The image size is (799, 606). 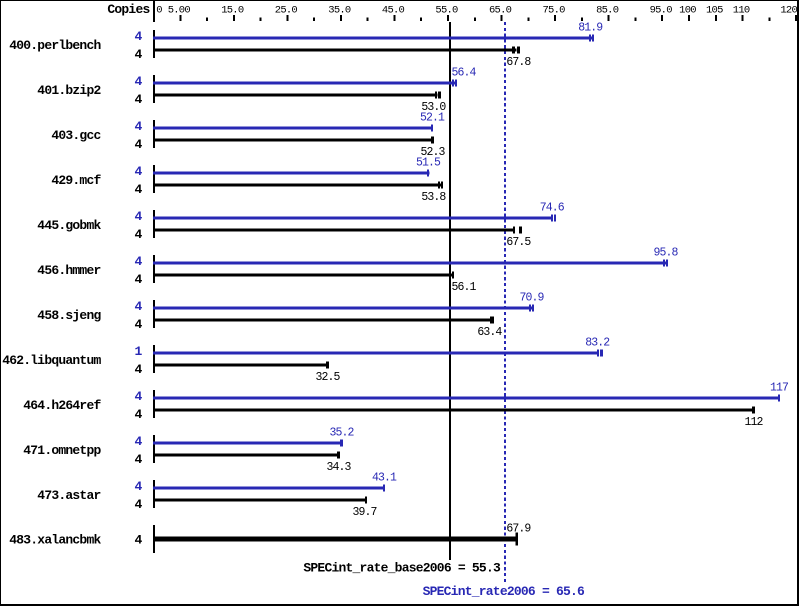 What do you see at coordinates (69, 225) in the screenshot?
I see `svg-text: 445.gobmk` at bounding box center [69, 225].